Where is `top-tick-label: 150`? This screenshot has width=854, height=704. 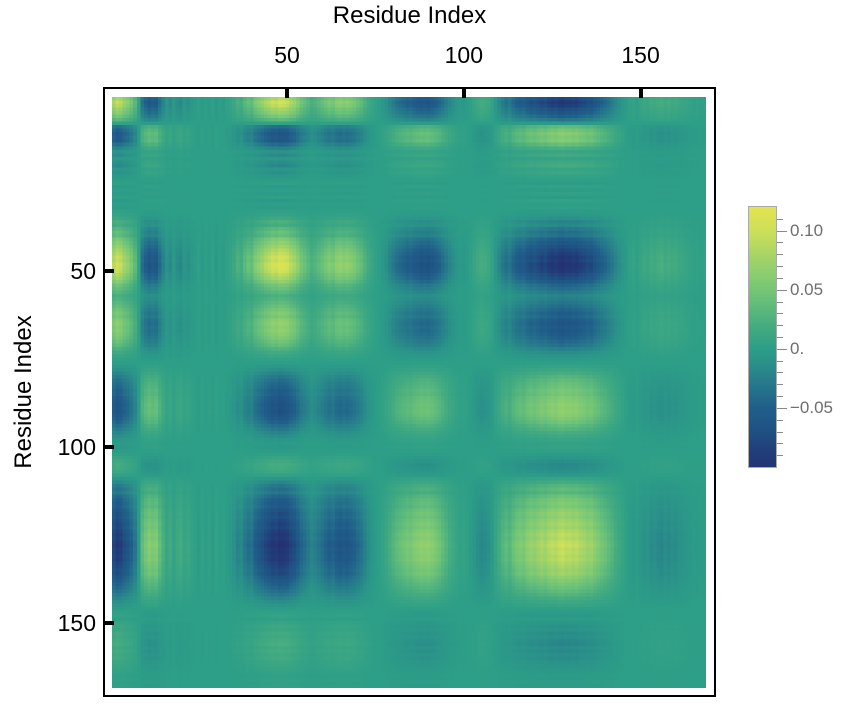
top-tick-label: 150 is located at coordinates (640, 55).